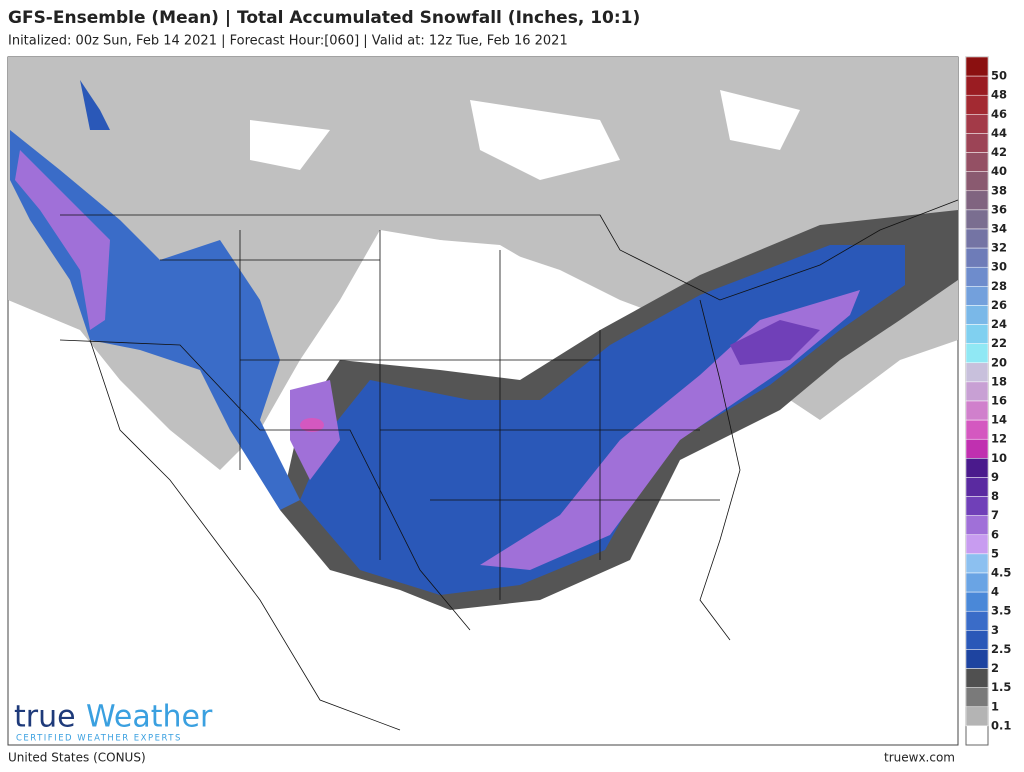 This screenshot has width=1024, height=772. I want to click on west-snow-core, so click(177, 315).